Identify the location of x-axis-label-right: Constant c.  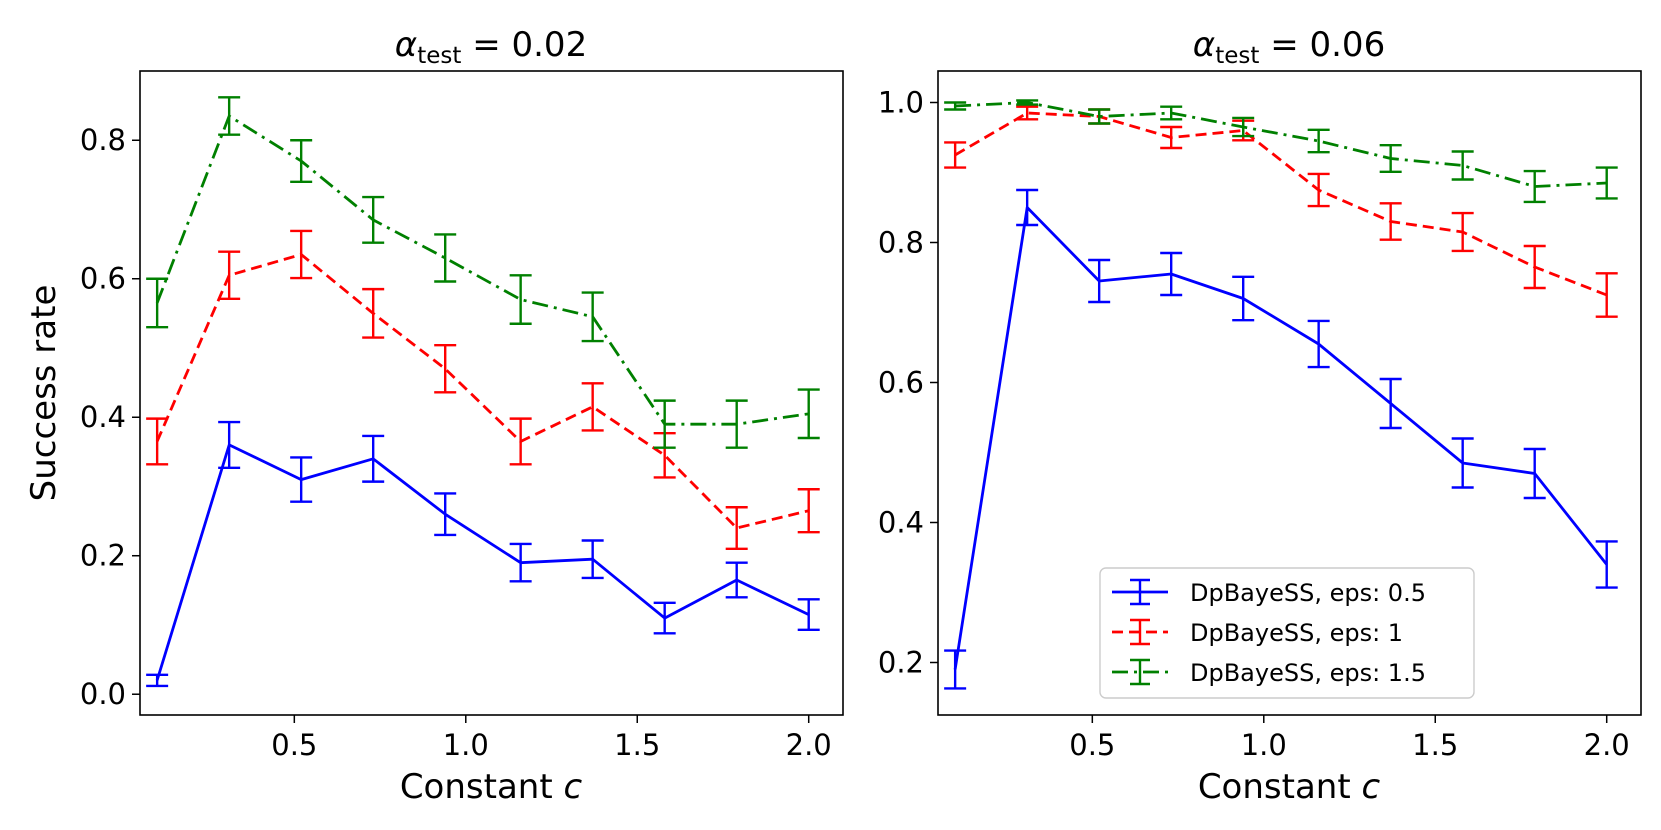
(1289, 787).